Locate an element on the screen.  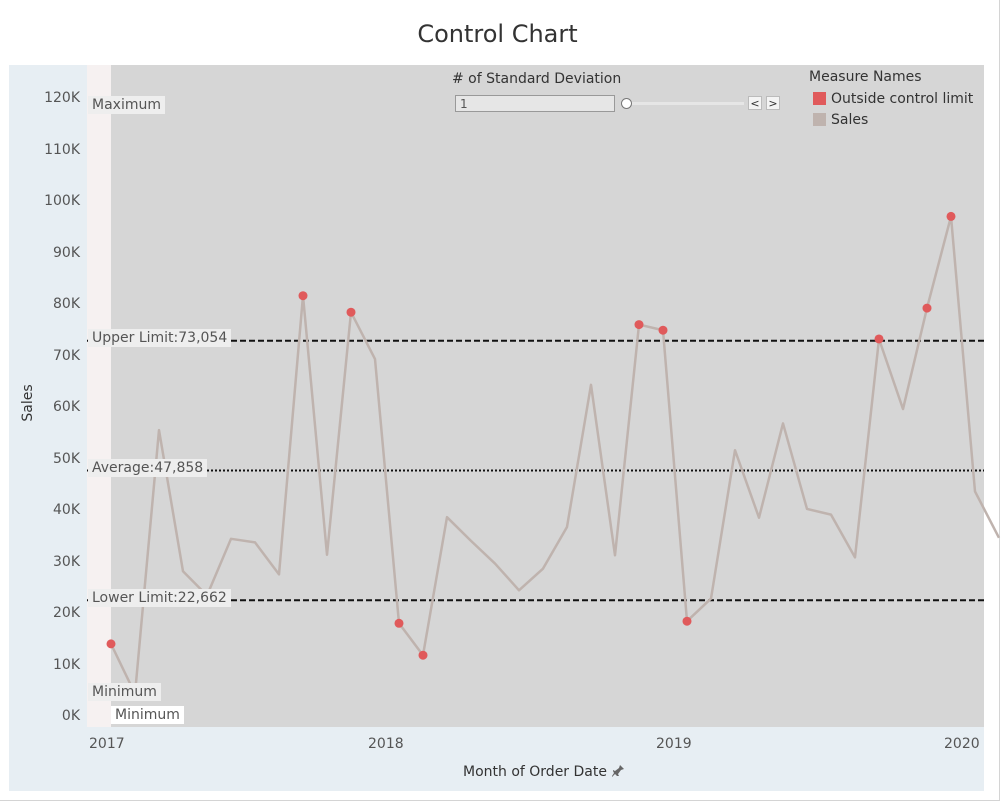
y-axis-pane is located at coordinates (48, 396).